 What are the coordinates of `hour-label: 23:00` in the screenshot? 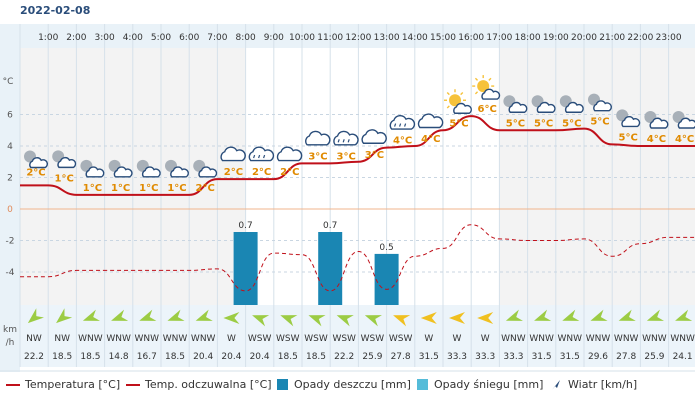 It's located at (669, 38).